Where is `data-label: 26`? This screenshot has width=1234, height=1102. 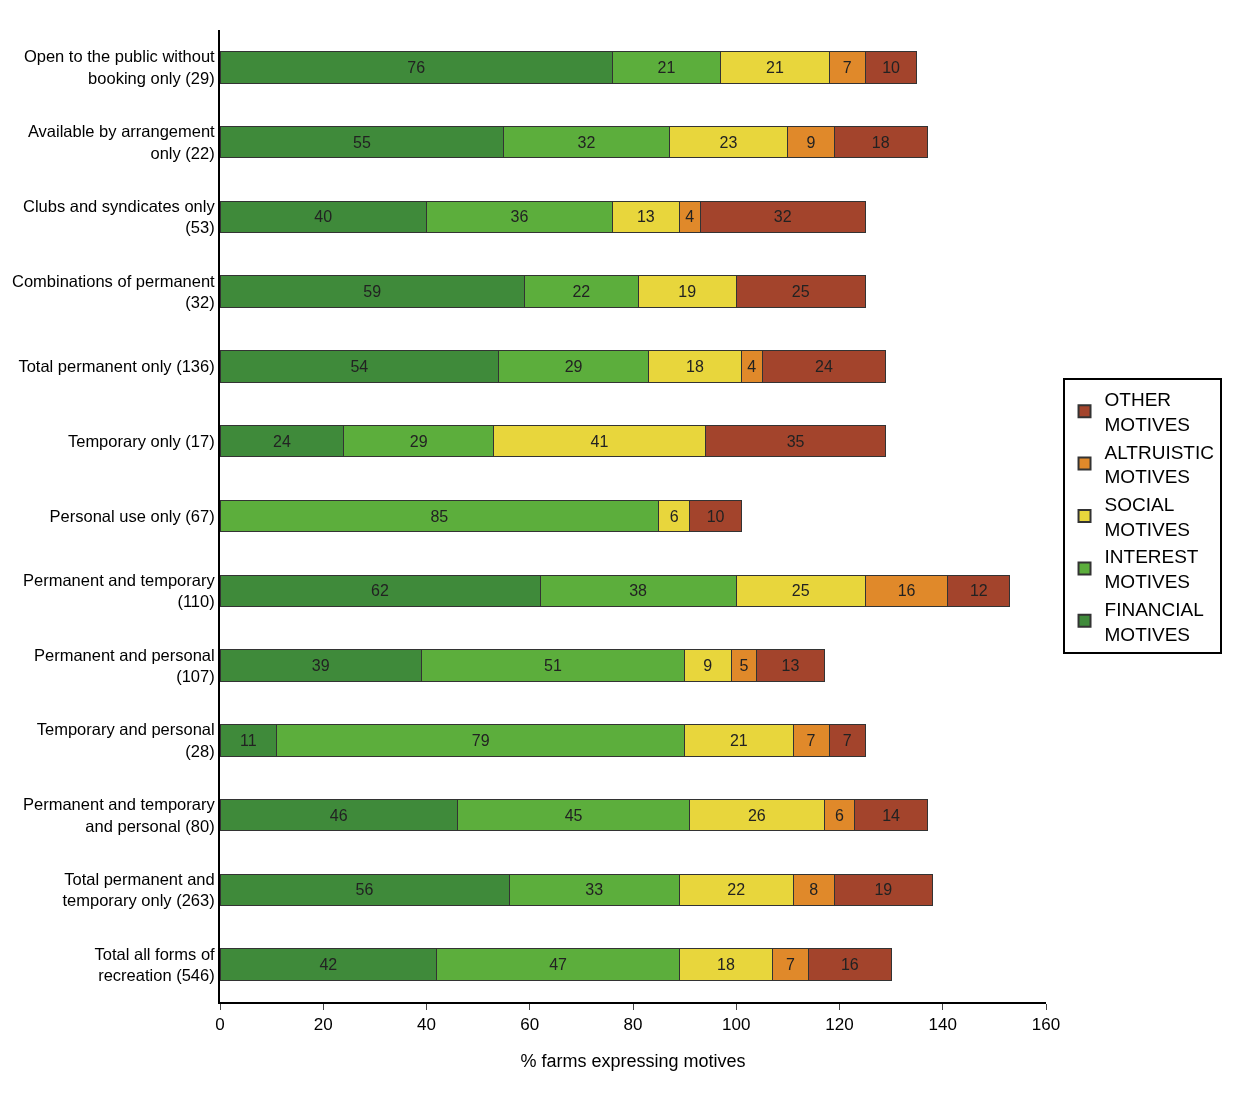
data-label: 26 is located at coordinates (756, 815).